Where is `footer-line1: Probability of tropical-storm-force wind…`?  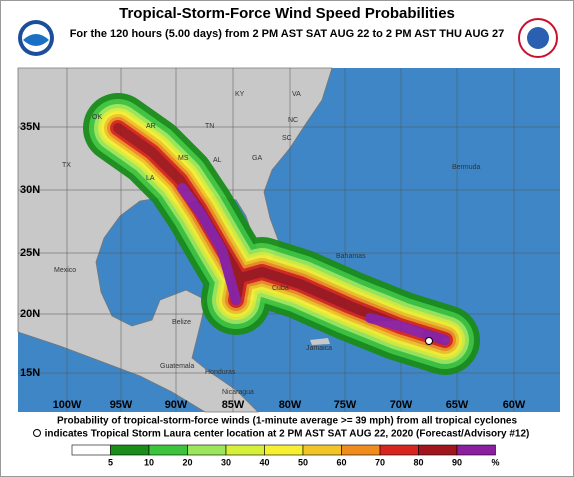
footer-line1: Probability of tropical-storm-force wind… is located at coordinates (287, 421).